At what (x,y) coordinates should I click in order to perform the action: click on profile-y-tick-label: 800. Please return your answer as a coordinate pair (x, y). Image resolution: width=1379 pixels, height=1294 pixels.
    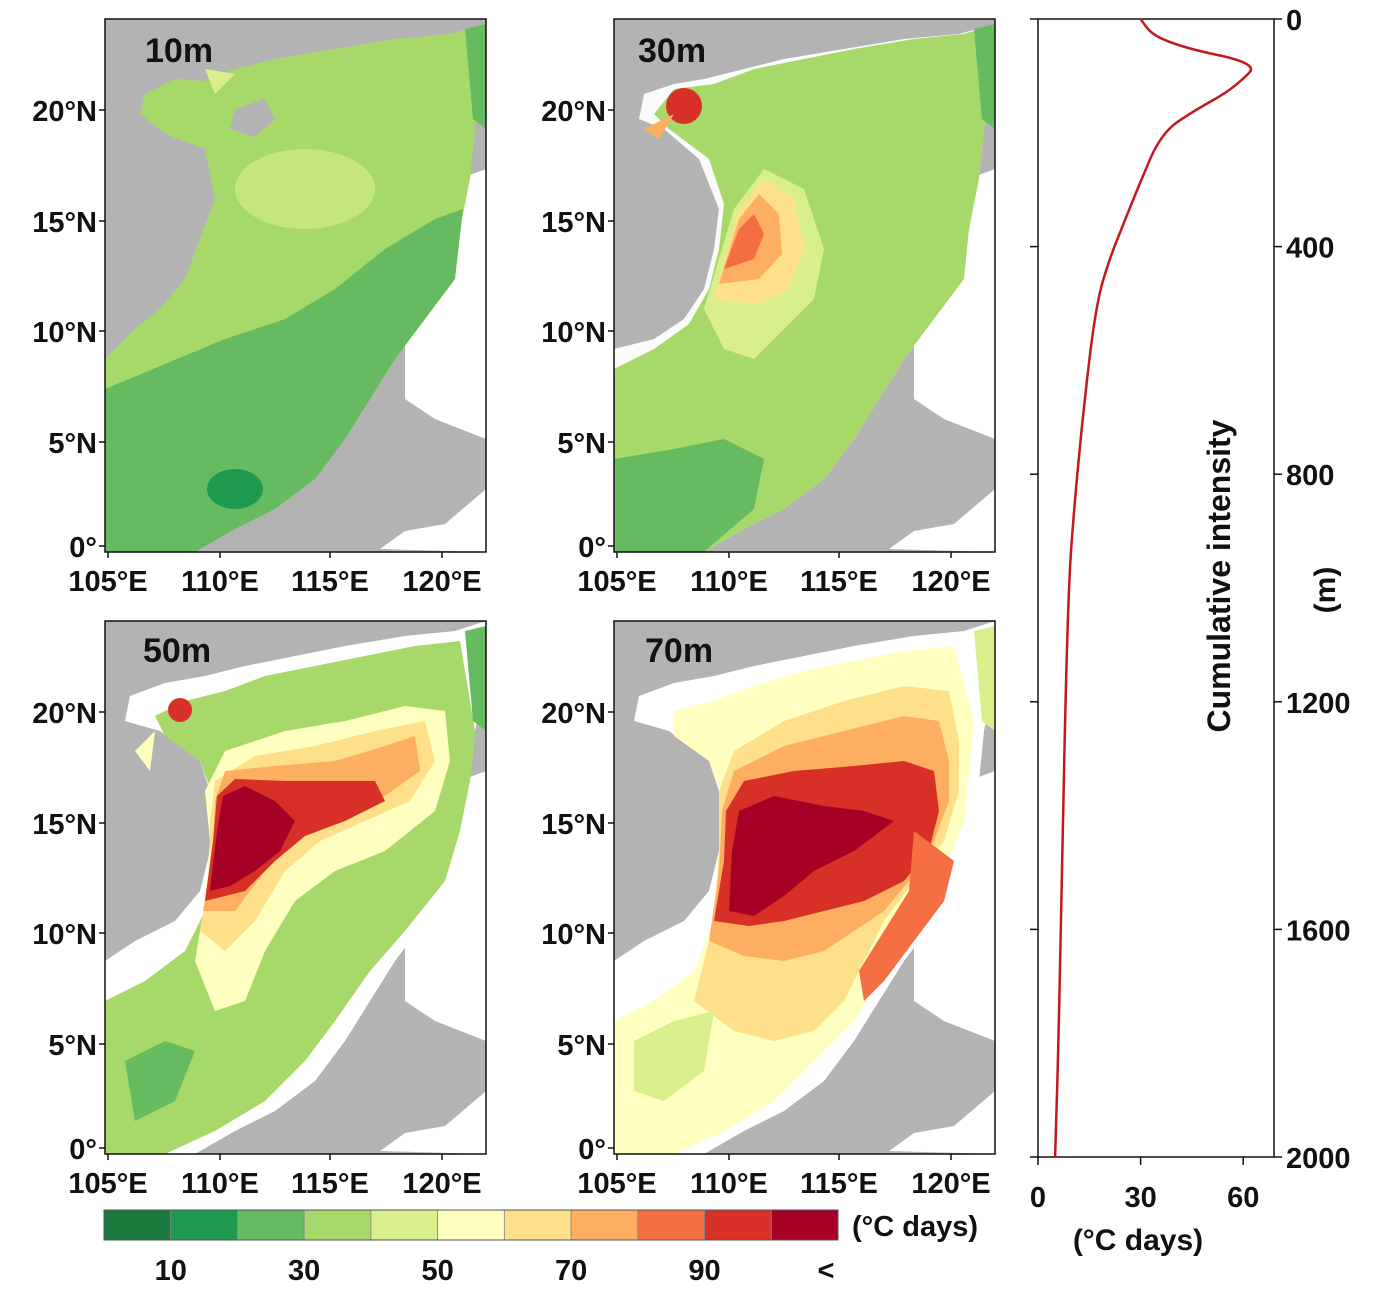
    Looking at the image, I should click on (1310, 476).